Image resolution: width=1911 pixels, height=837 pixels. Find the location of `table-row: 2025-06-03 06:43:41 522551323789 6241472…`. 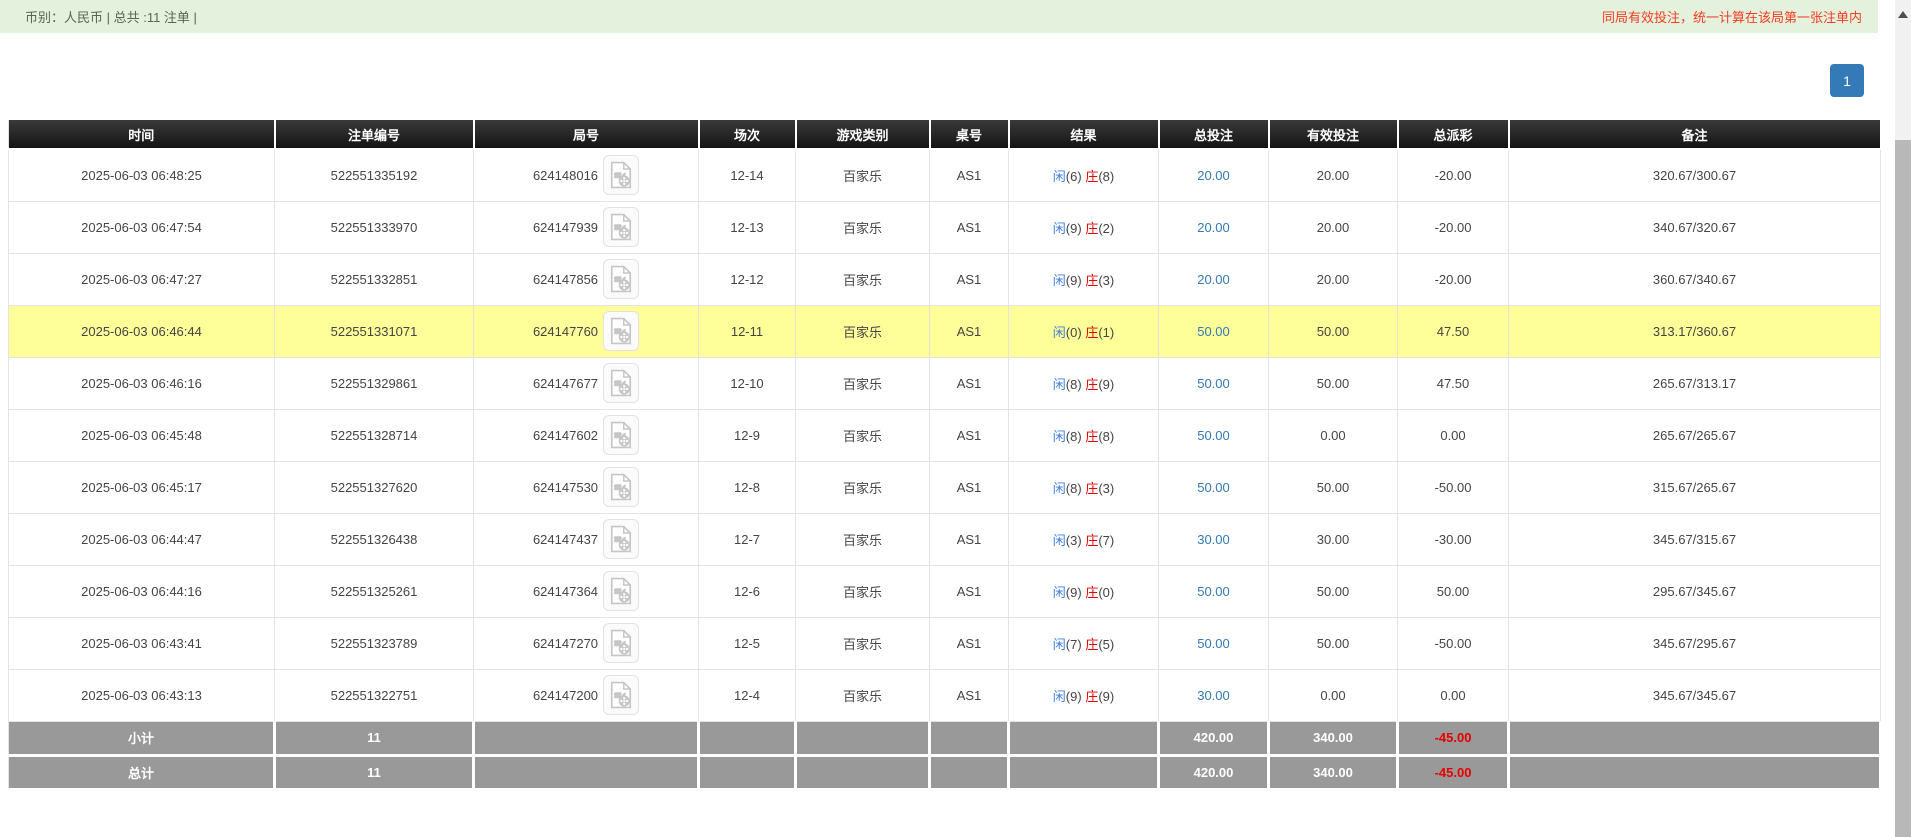

table-row: 2025-06-03 06:43:41 522551323789 6241472… is located at coordinates (944, 643).